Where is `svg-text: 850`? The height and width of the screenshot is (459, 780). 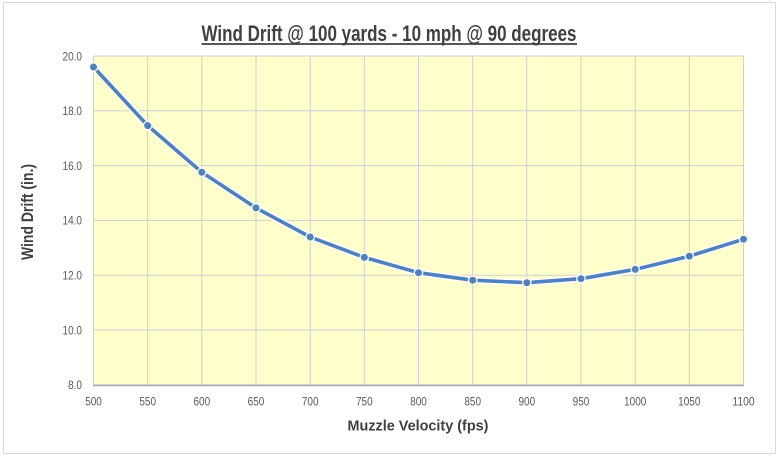
svg-text: 850 is located at coordinates (472, 402).